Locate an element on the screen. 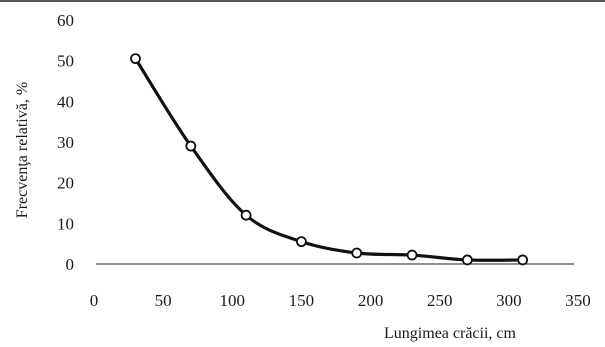  x-tick-label: 0 is located at coordinates (94, 300).